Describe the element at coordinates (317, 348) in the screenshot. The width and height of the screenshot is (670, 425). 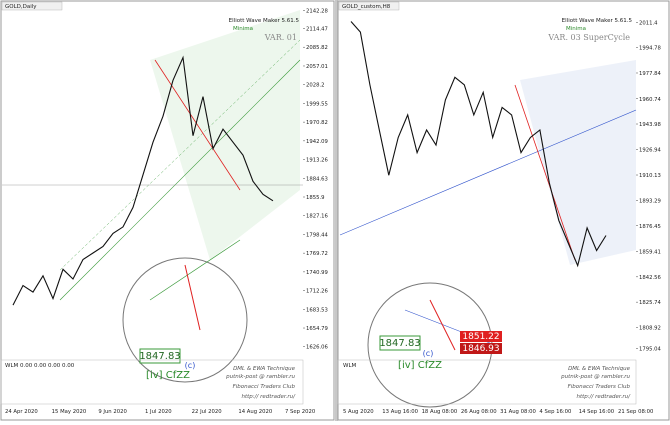
I see `y-tick-label: 1626.06` at that location.